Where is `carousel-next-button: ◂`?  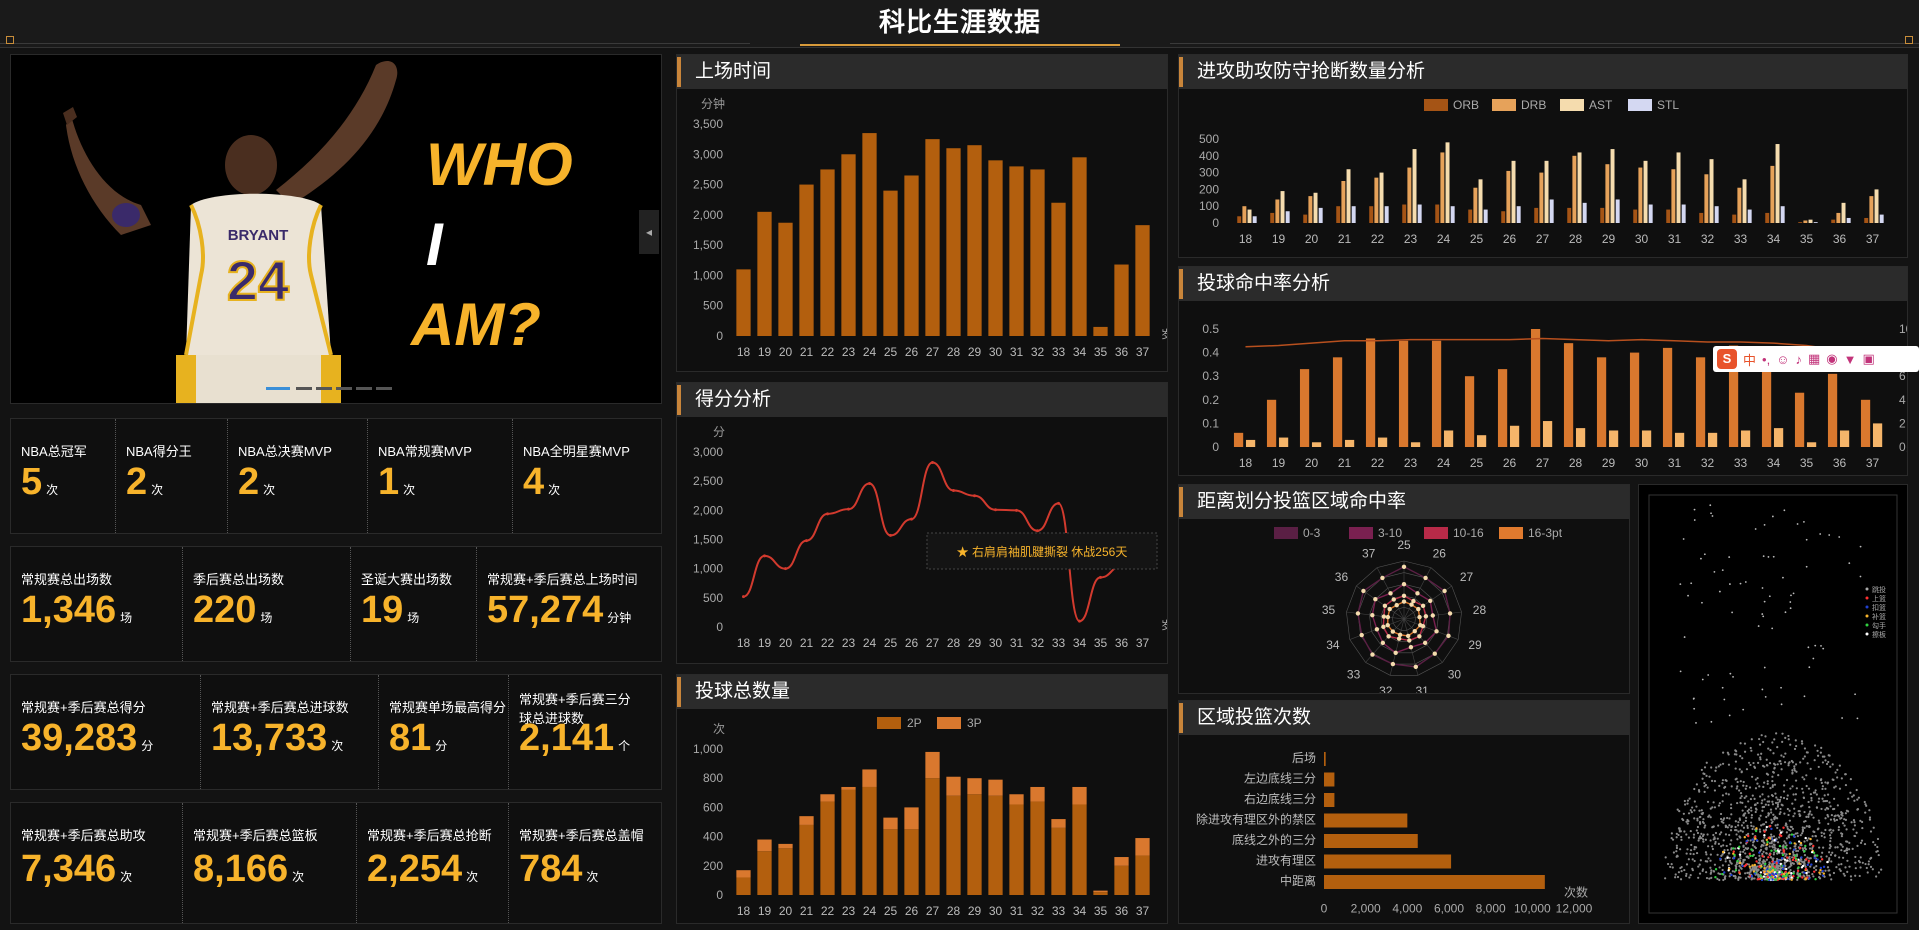 carousel-next-button: ◂ is located at coordinates (649, 232).